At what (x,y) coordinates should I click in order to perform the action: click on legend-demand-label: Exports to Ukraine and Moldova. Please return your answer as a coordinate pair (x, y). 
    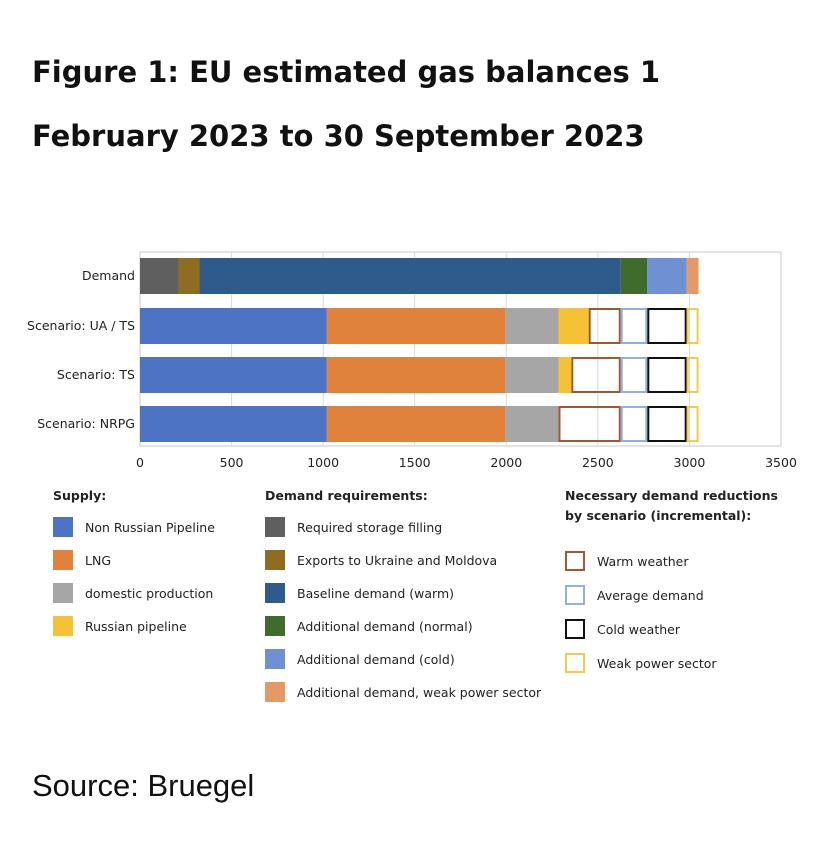
    Looking at the image, I should click on (397, 560).